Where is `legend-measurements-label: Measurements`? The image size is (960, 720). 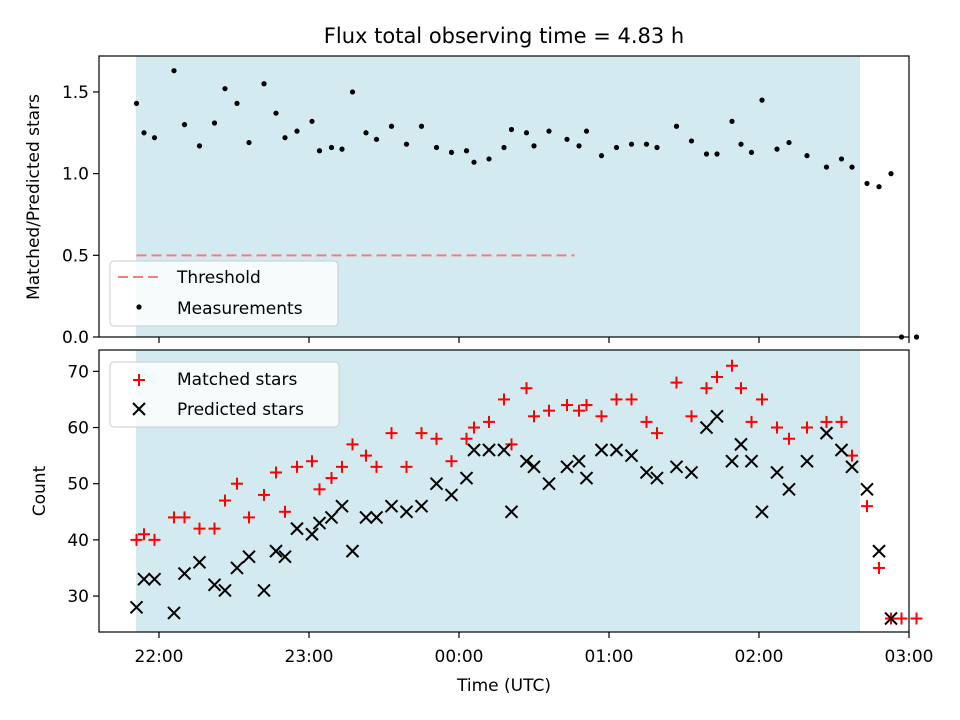 legend-measurements-label: Measurements is located at coordinates (240, 309).